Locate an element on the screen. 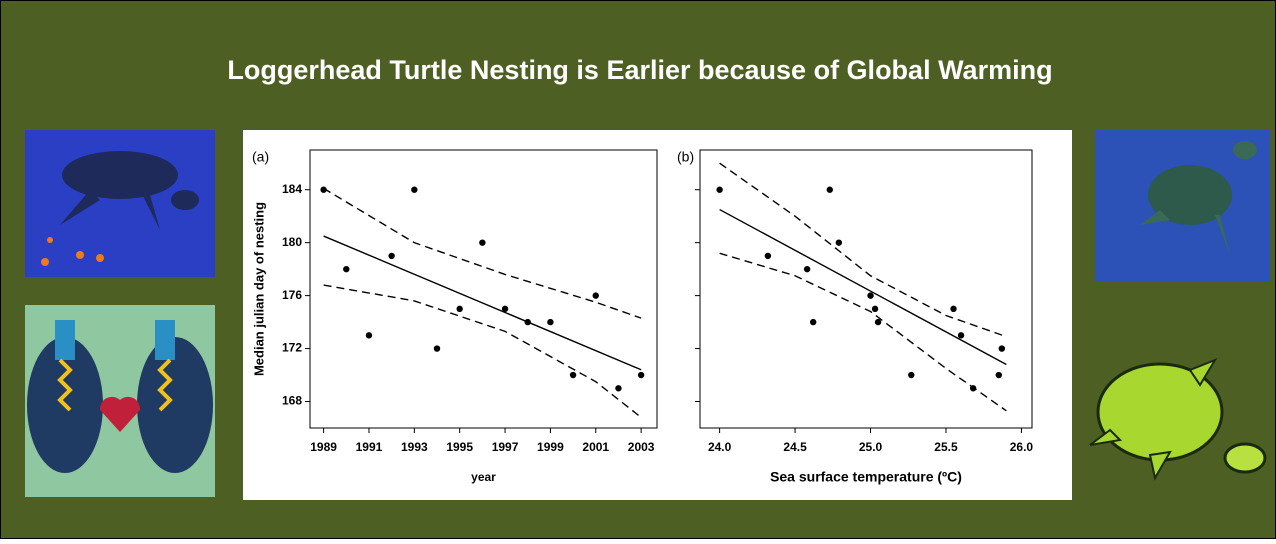 The image size is (1276, 544). y-tick-label: 176 is located at coordinates (292, 295).